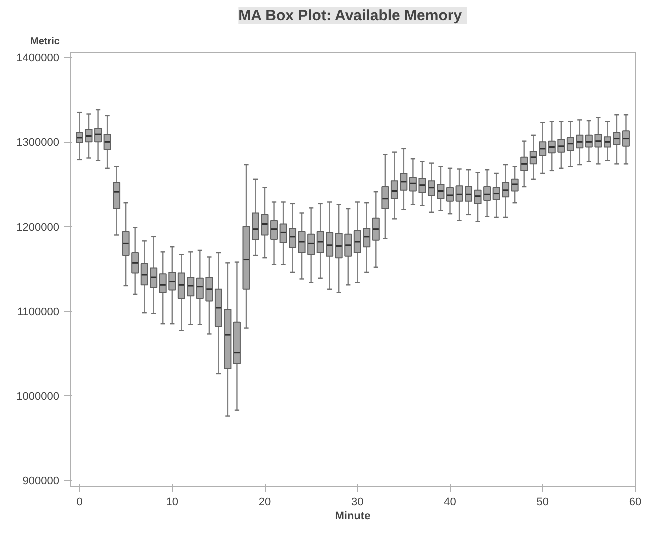 The height and width of the screenshot is (533, 657). I want to click on y-tick-label: 1000000, so click(38, 396).